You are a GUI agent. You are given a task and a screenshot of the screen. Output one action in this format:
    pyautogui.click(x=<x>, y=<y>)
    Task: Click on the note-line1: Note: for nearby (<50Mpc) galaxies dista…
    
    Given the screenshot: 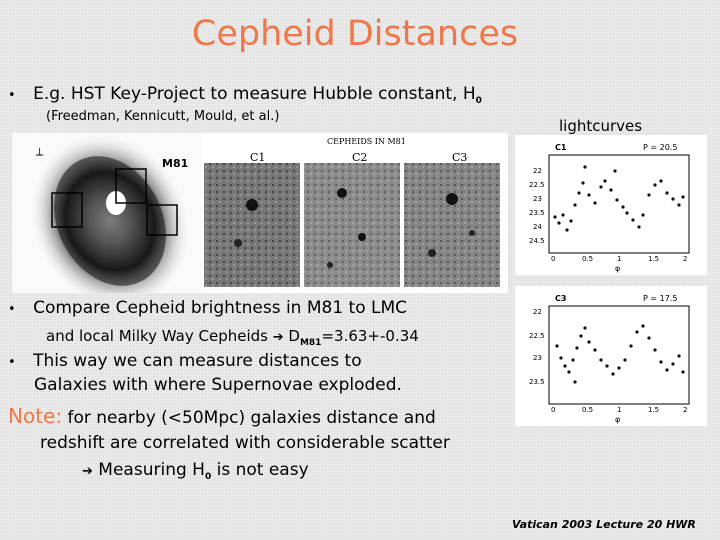 What is the action you would take?
    pyautogui.click(x=222, y=416)
    